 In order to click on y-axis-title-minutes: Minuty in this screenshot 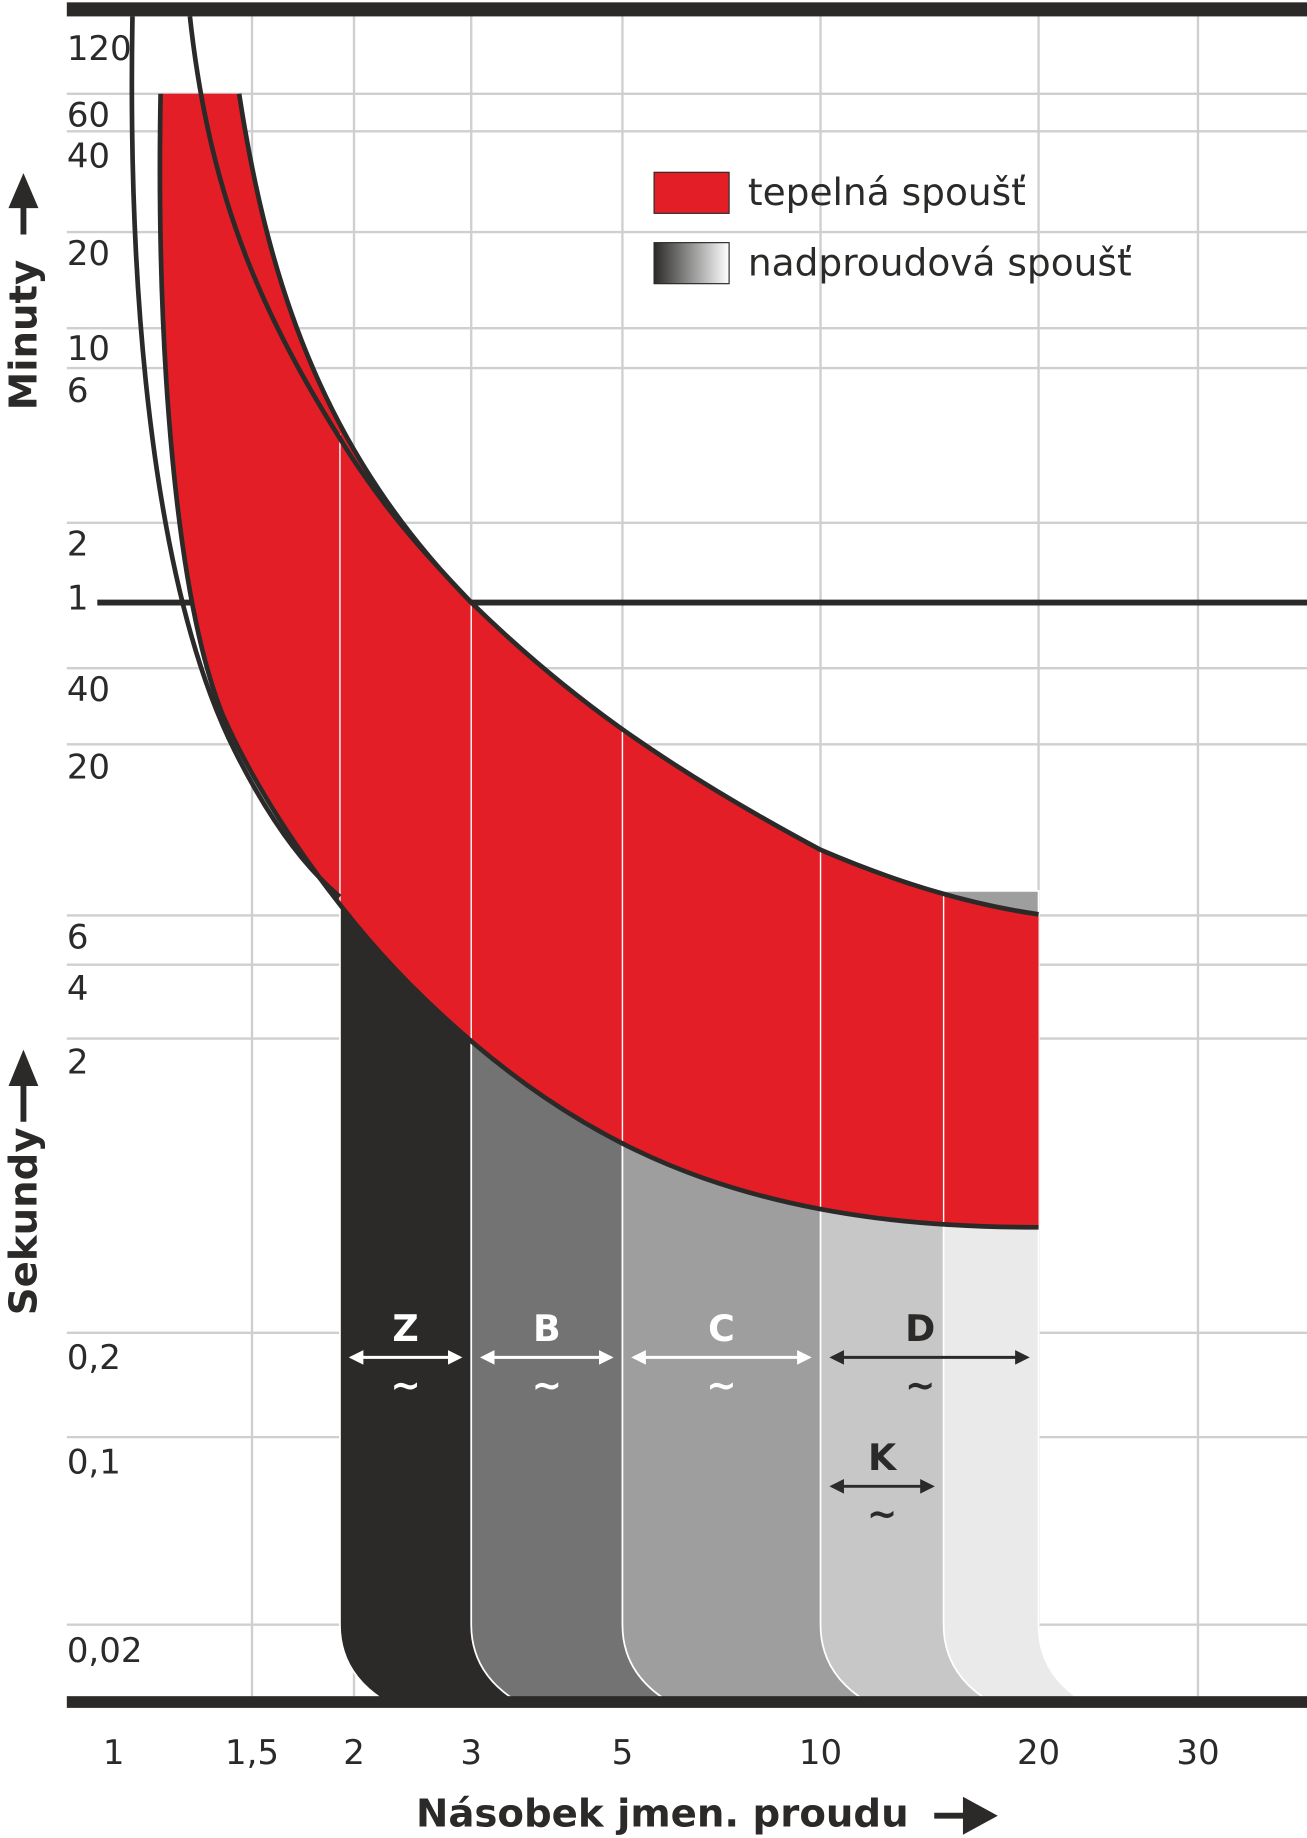, I will do `click(23, 292)`.